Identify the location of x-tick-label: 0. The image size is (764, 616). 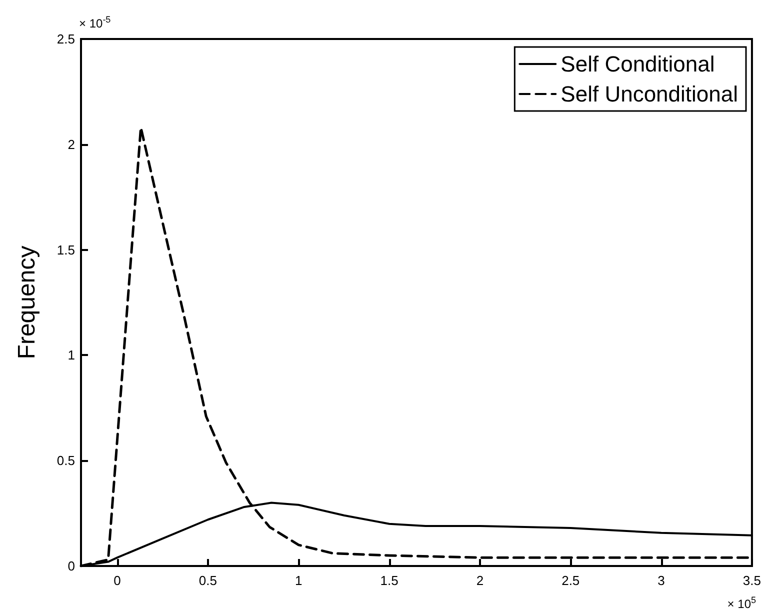
(117, 580).